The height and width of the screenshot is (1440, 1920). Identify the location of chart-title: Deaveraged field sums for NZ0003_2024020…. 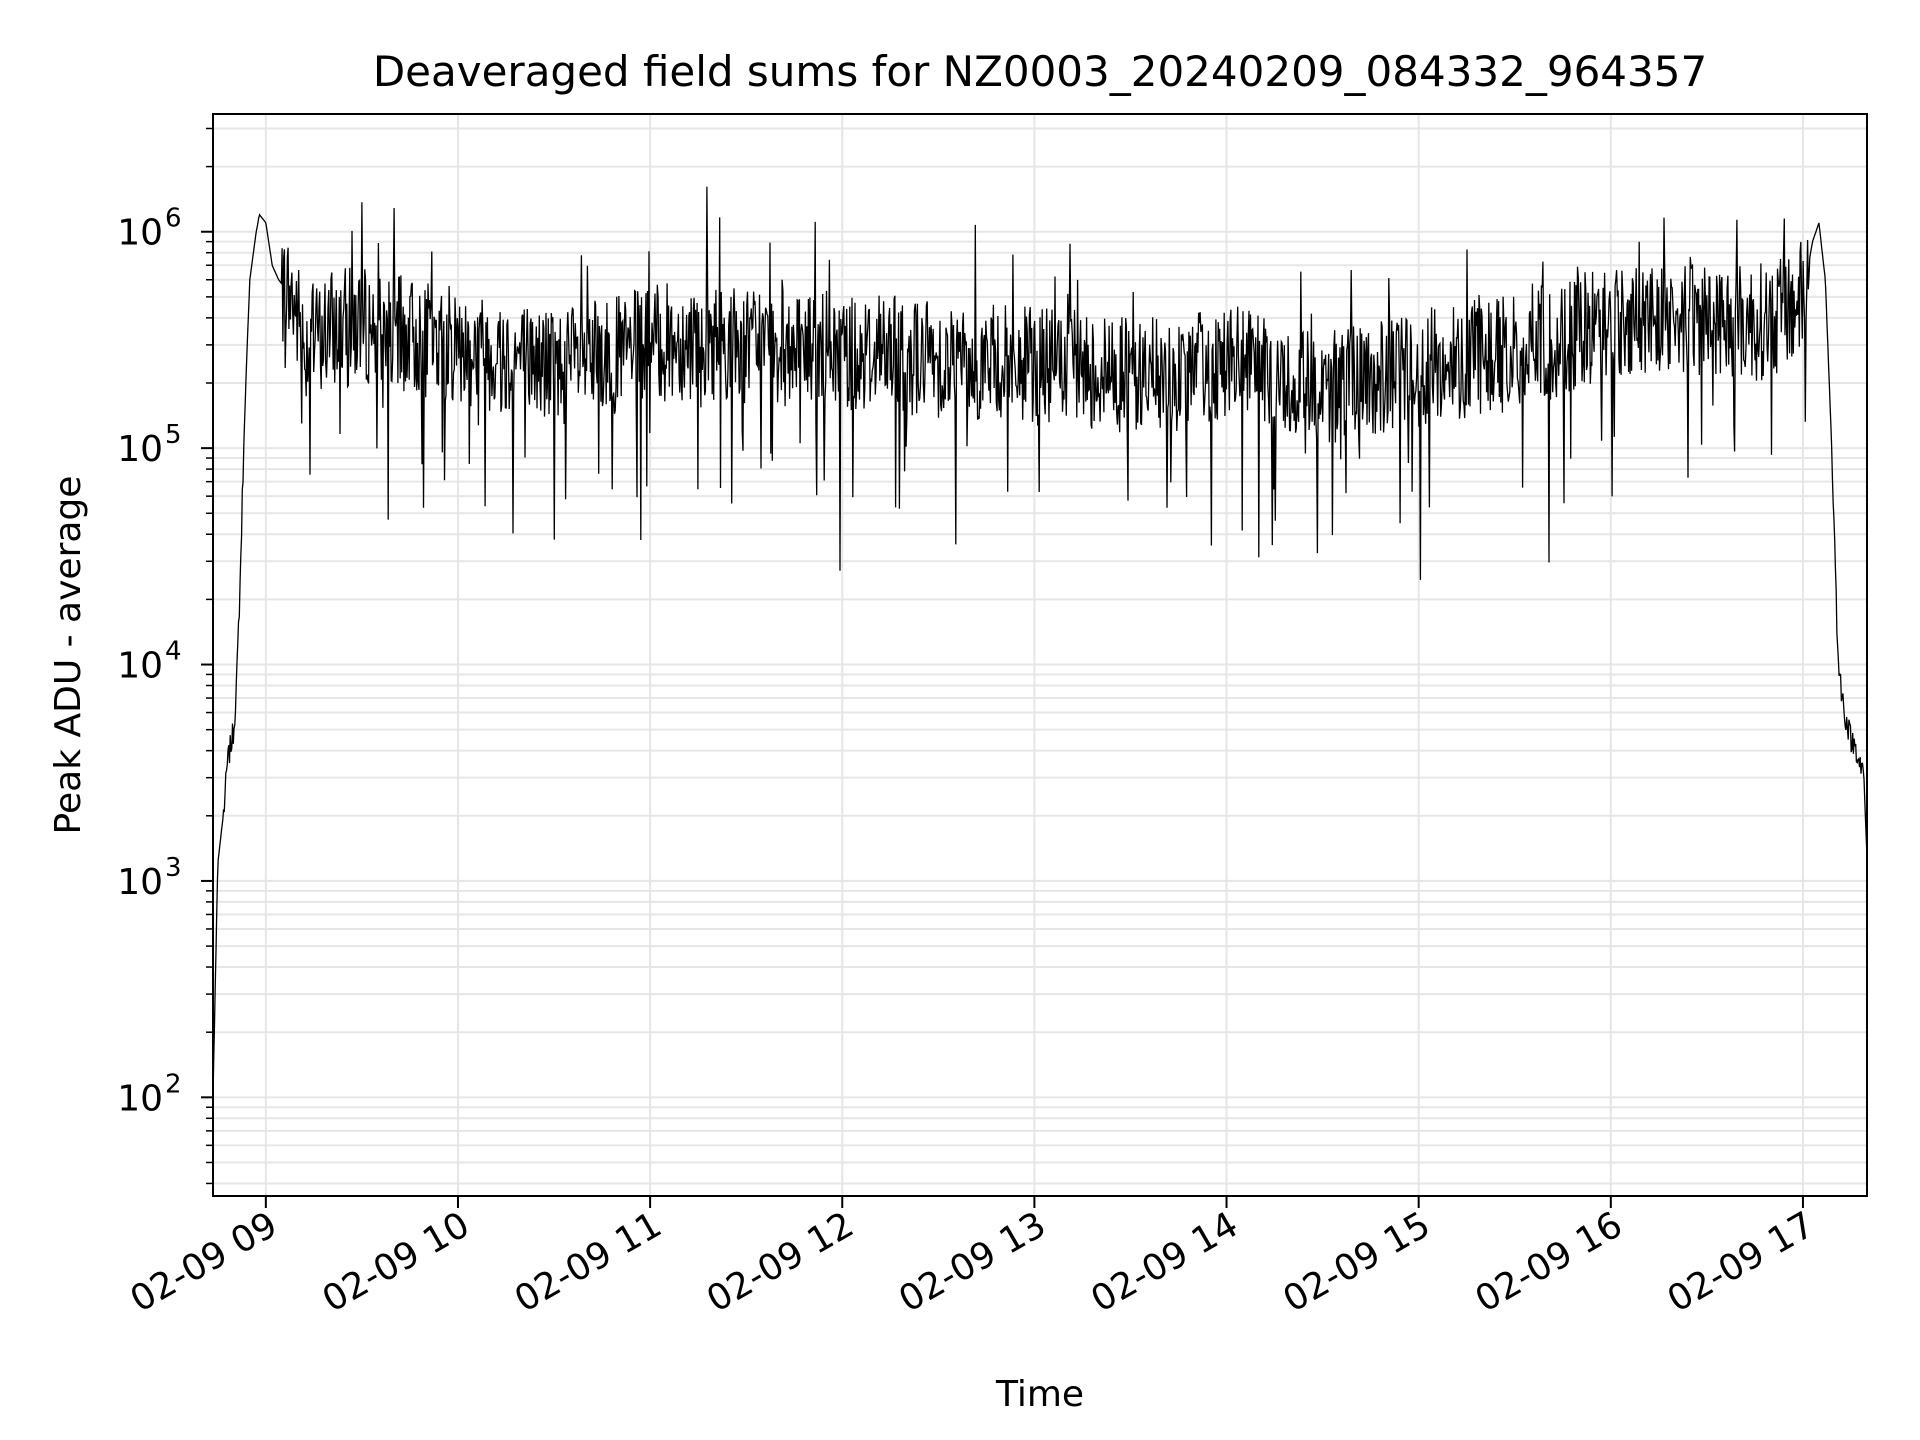
(1040, 71).